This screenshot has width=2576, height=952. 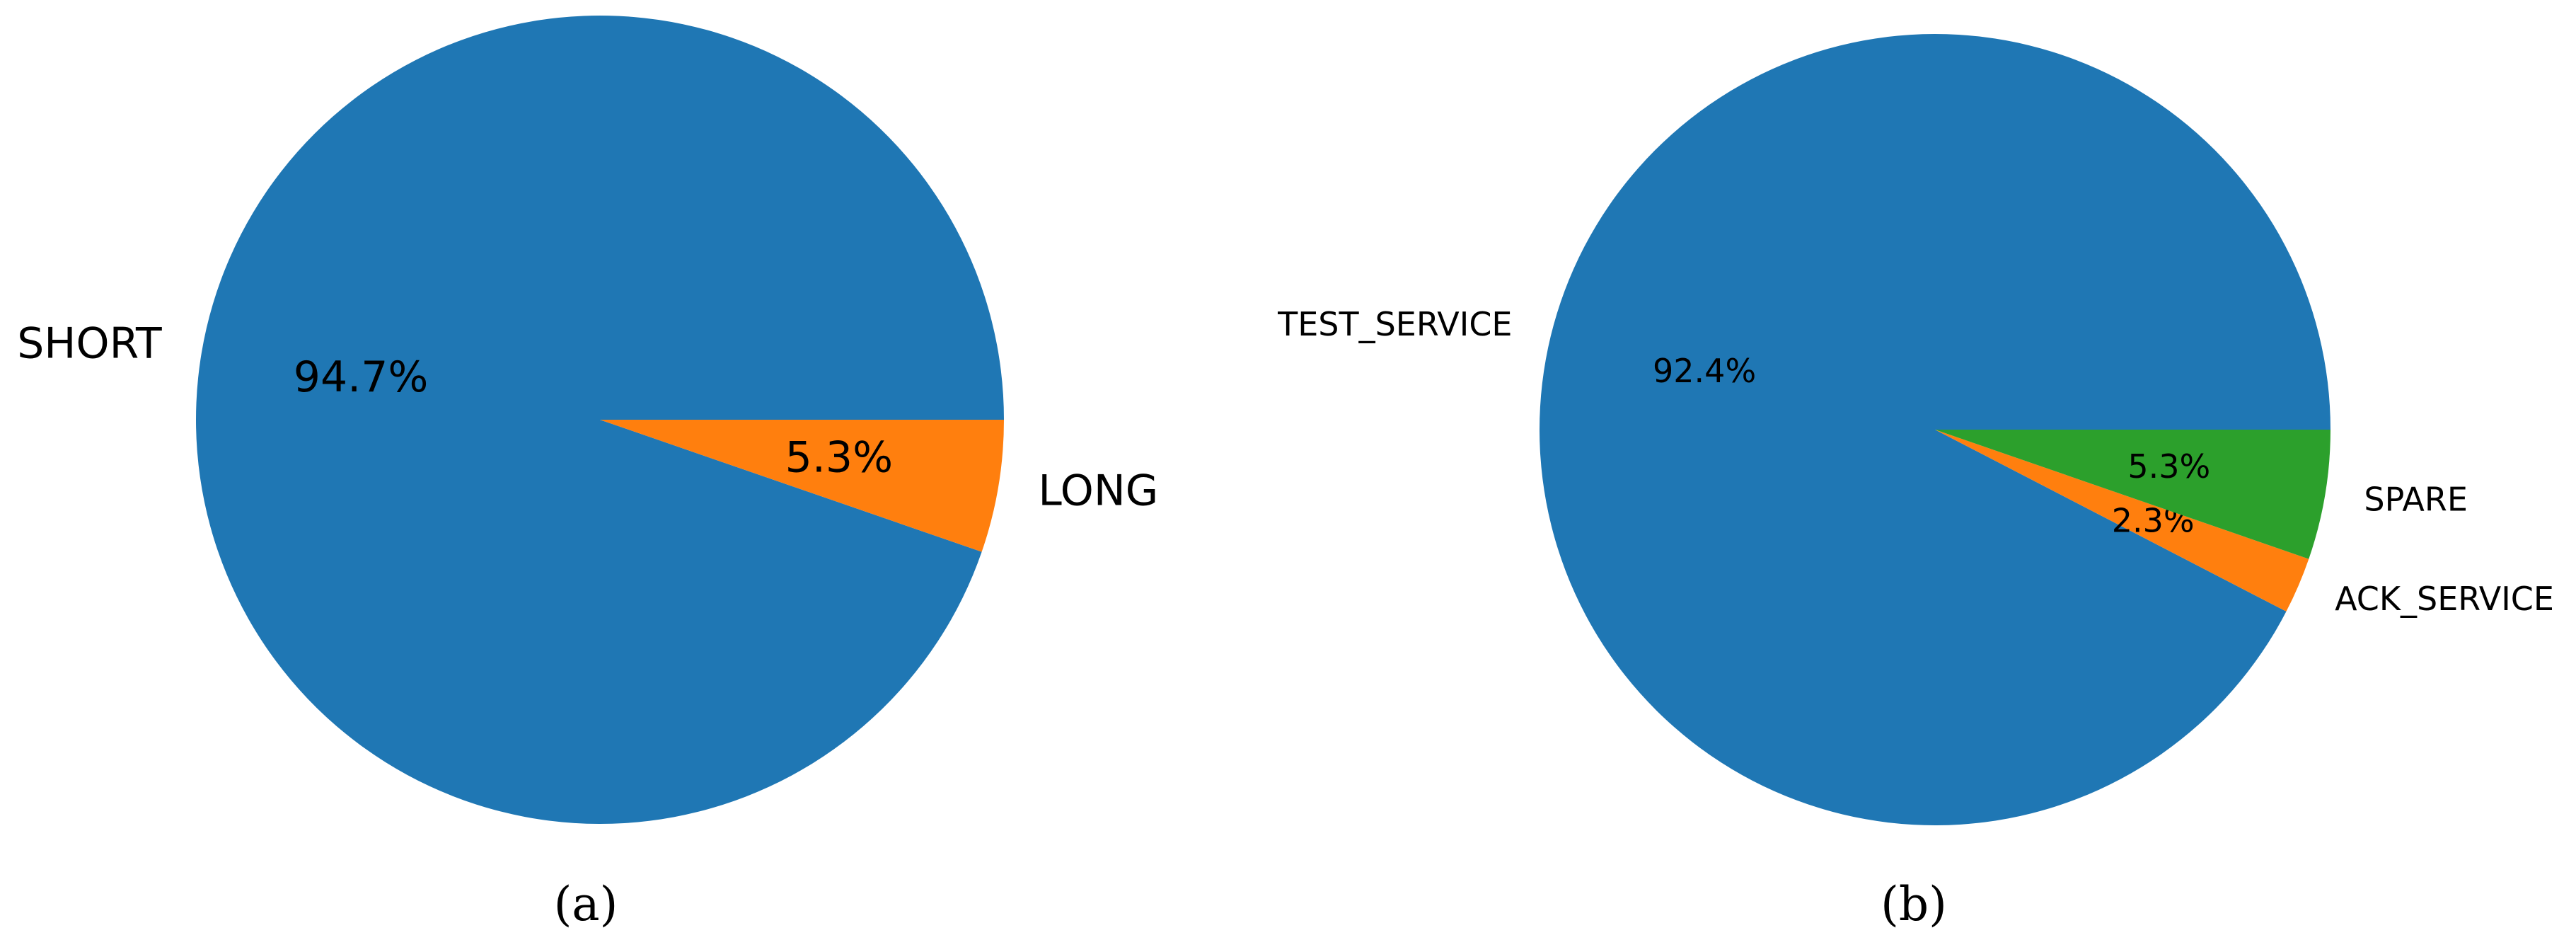 What do you see at coordinates (1705, 371) in the screenshot?
I see `slice-percent-test-service: 92.4%` at bounding box center [1705, 371].